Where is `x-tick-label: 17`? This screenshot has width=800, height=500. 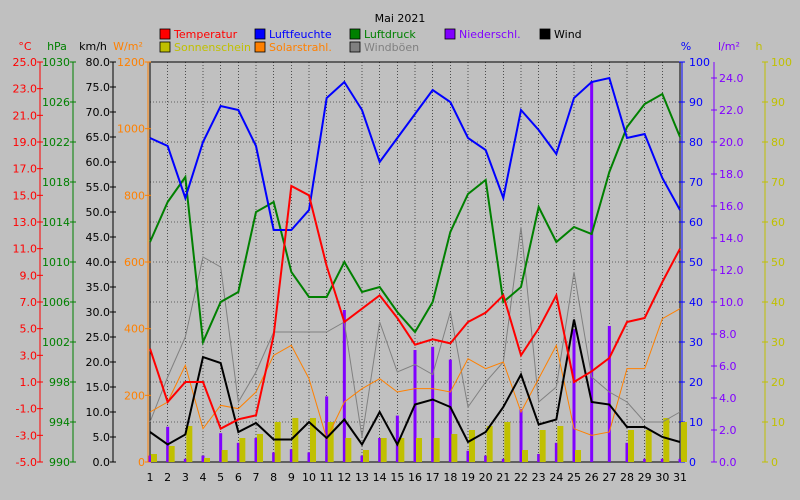
x-tick-label: 17 is located at coordinates (433, 477).